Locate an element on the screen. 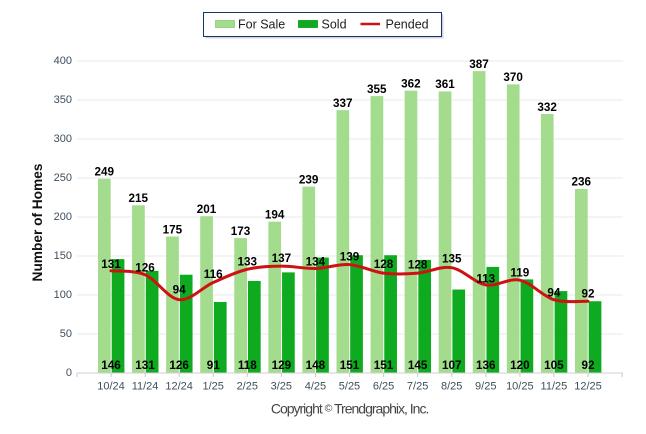 Image resolution: width=646 pixels, height=434 pixels. svg-text: 9/25 is located at coordinates (485, 387).